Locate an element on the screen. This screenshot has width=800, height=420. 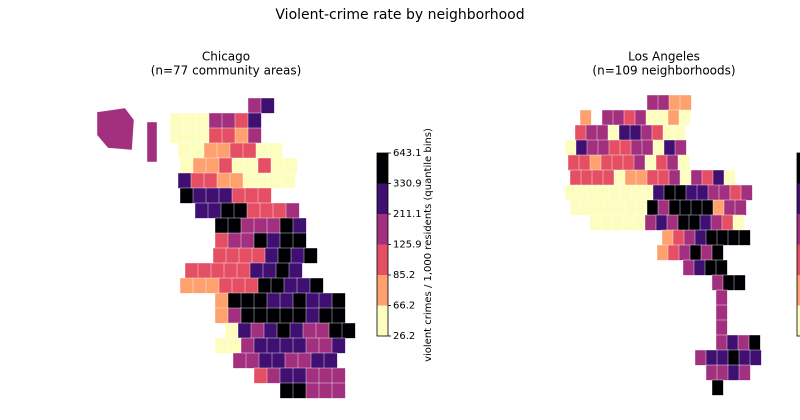
map-title: Chicago is located at coordinates (226, 57).